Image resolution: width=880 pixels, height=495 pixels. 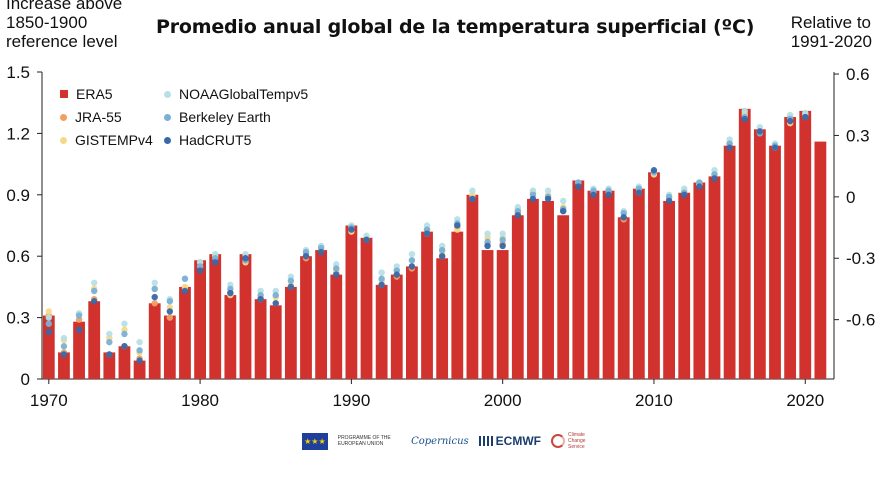 What do you see at coordinates (63, 140) in the screenshot?
I see `legend-gistemp-marker-icon` at bounding box center [63, 140].